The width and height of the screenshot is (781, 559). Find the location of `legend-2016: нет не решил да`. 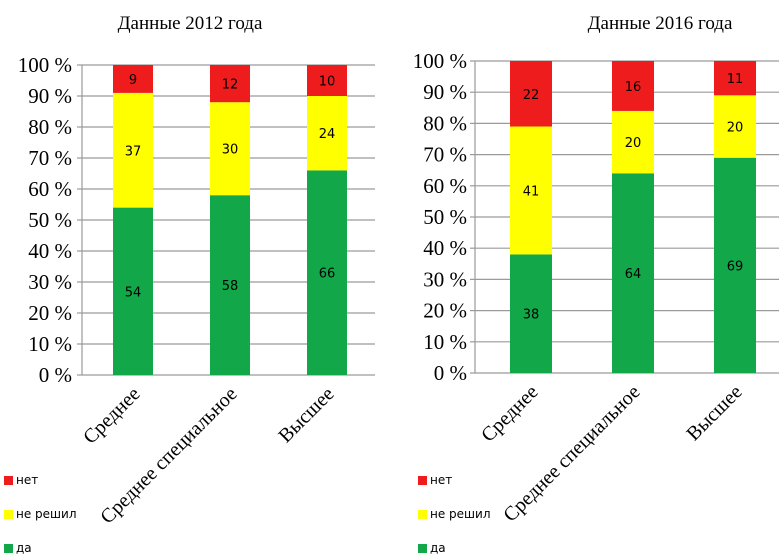

legend-2016: нет не решил да is located at coordinates (478, 515).